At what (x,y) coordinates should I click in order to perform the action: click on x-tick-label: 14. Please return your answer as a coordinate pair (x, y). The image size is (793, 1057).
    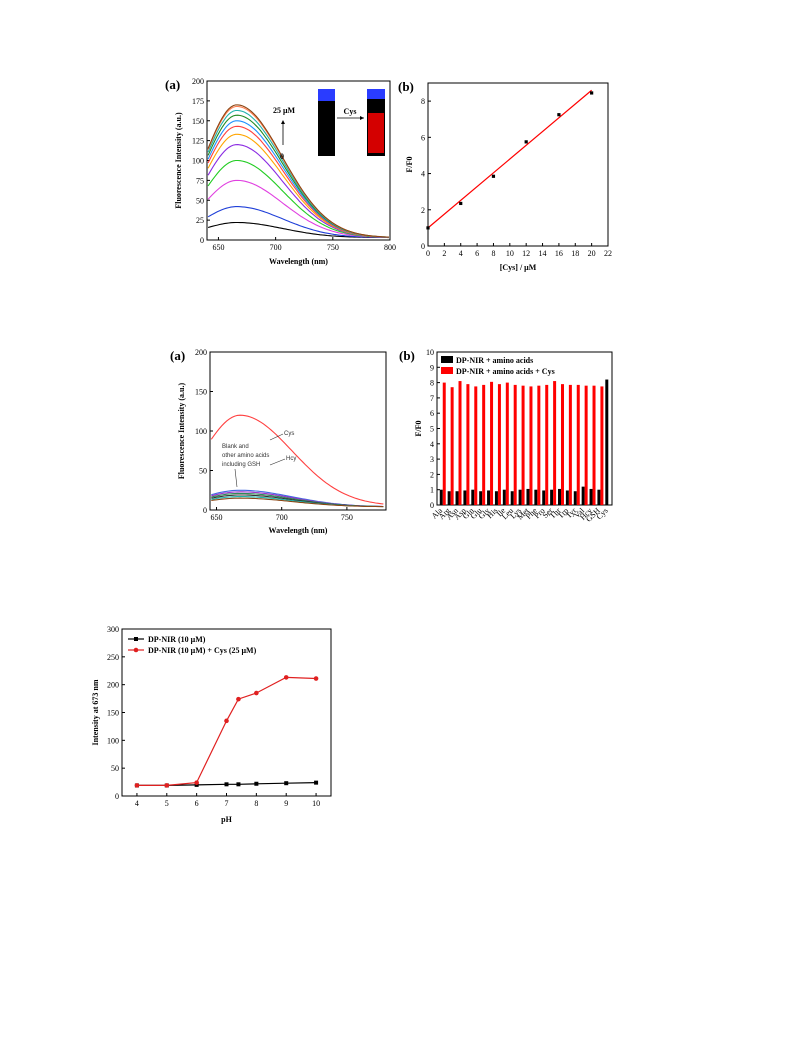
    Looking at the image, I should click on (543, 253).